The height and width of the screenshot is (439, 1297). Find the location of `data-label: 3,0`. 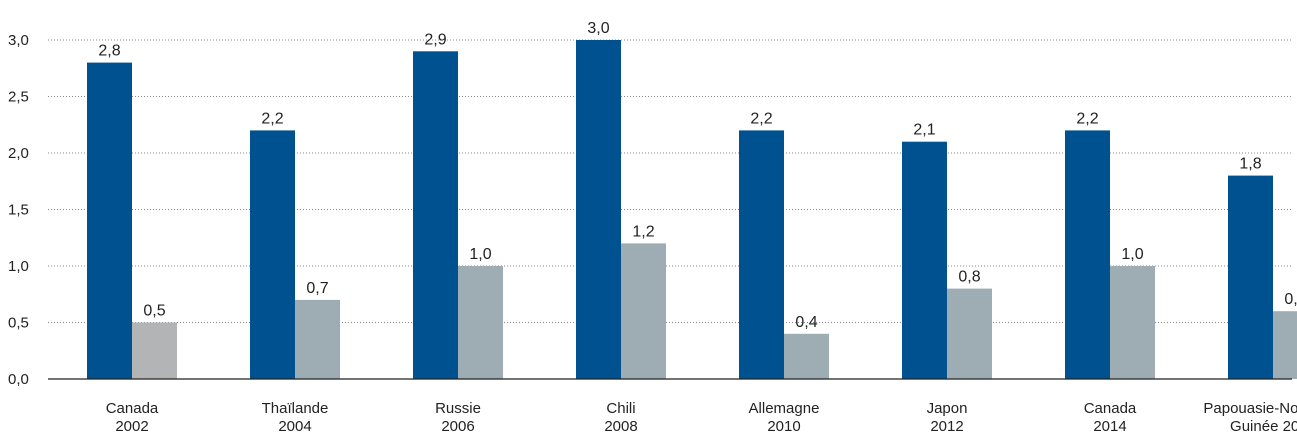

data-label: 3,0 is located at coordinates (598, 28).